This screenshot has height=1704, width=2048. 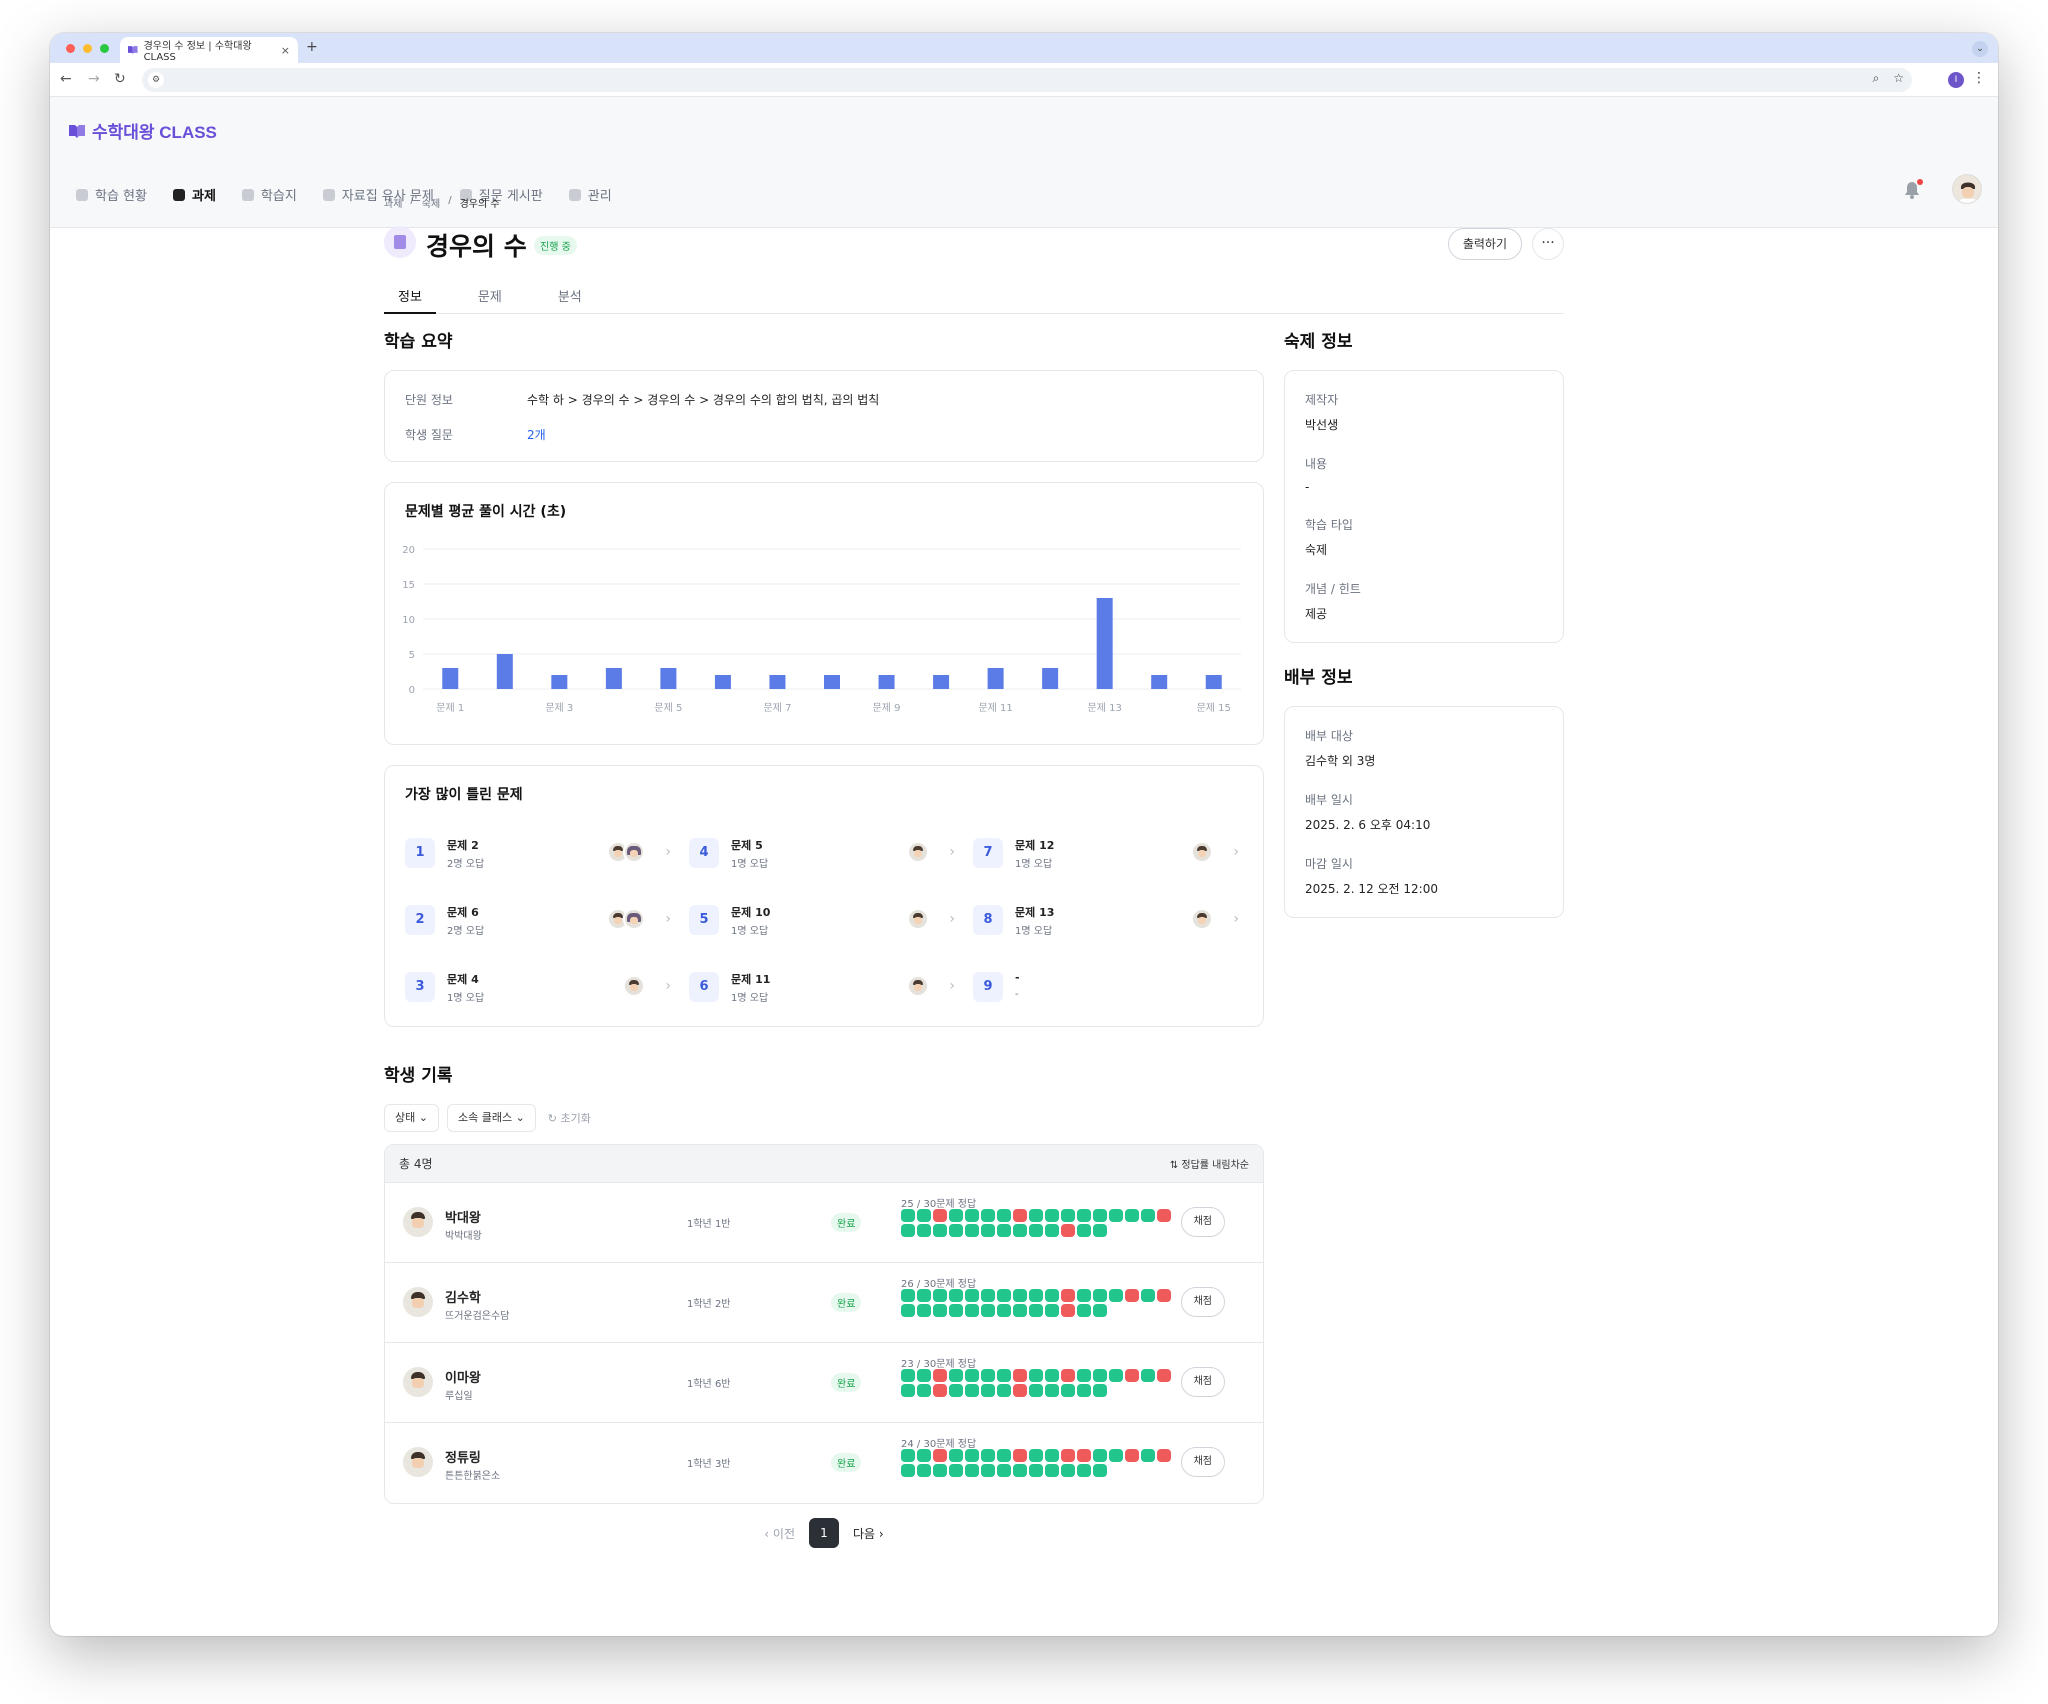 I want to click on problem-name: 문제 5, so click(x=747, y=845).